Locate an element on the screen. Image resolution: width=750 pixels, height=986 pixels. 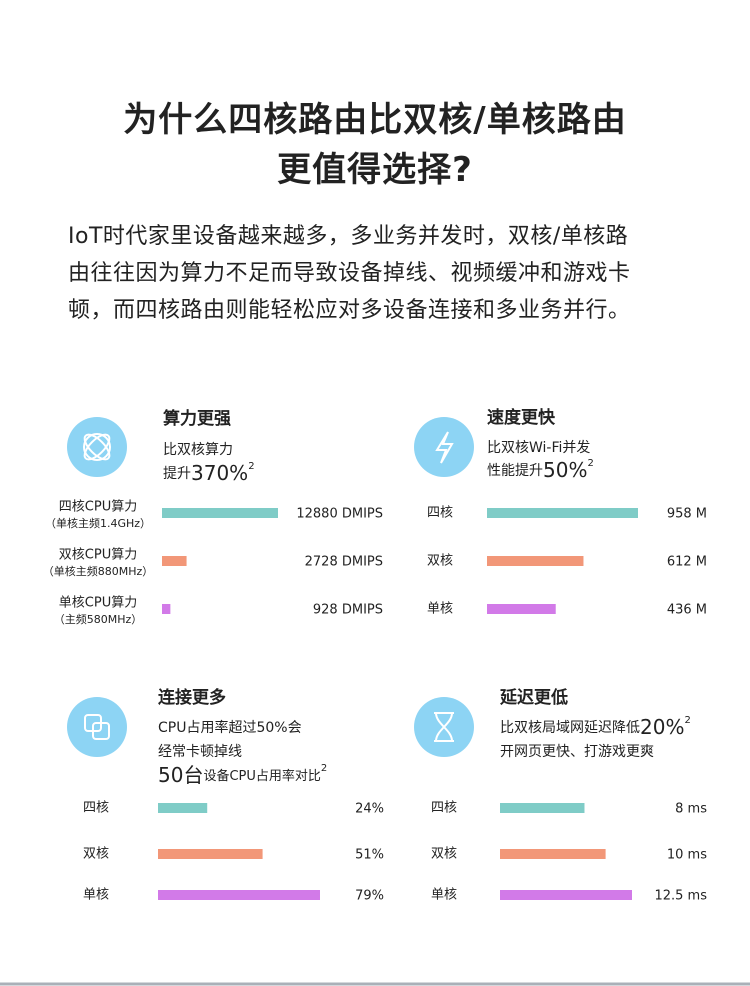
subtitle-text: 经常卡顿掉线 is located at coordinates (200, 752).